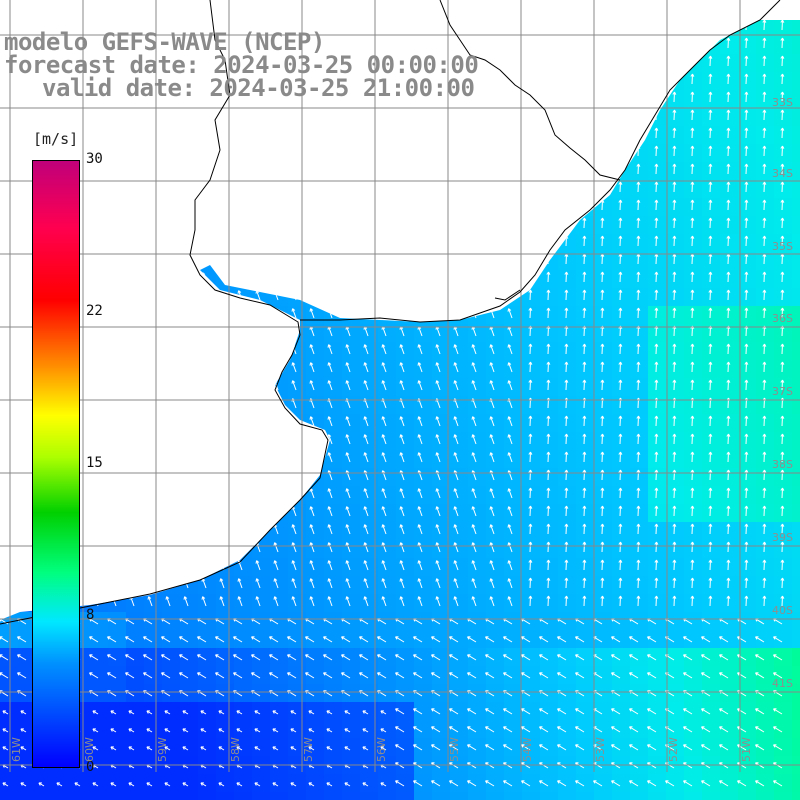 Image resolution: width=800 pixels, height=800 pixels. Describe the element at coordinates (90, 615) in the screenshot. I see `colorbar-tick-8: 8` at that location.